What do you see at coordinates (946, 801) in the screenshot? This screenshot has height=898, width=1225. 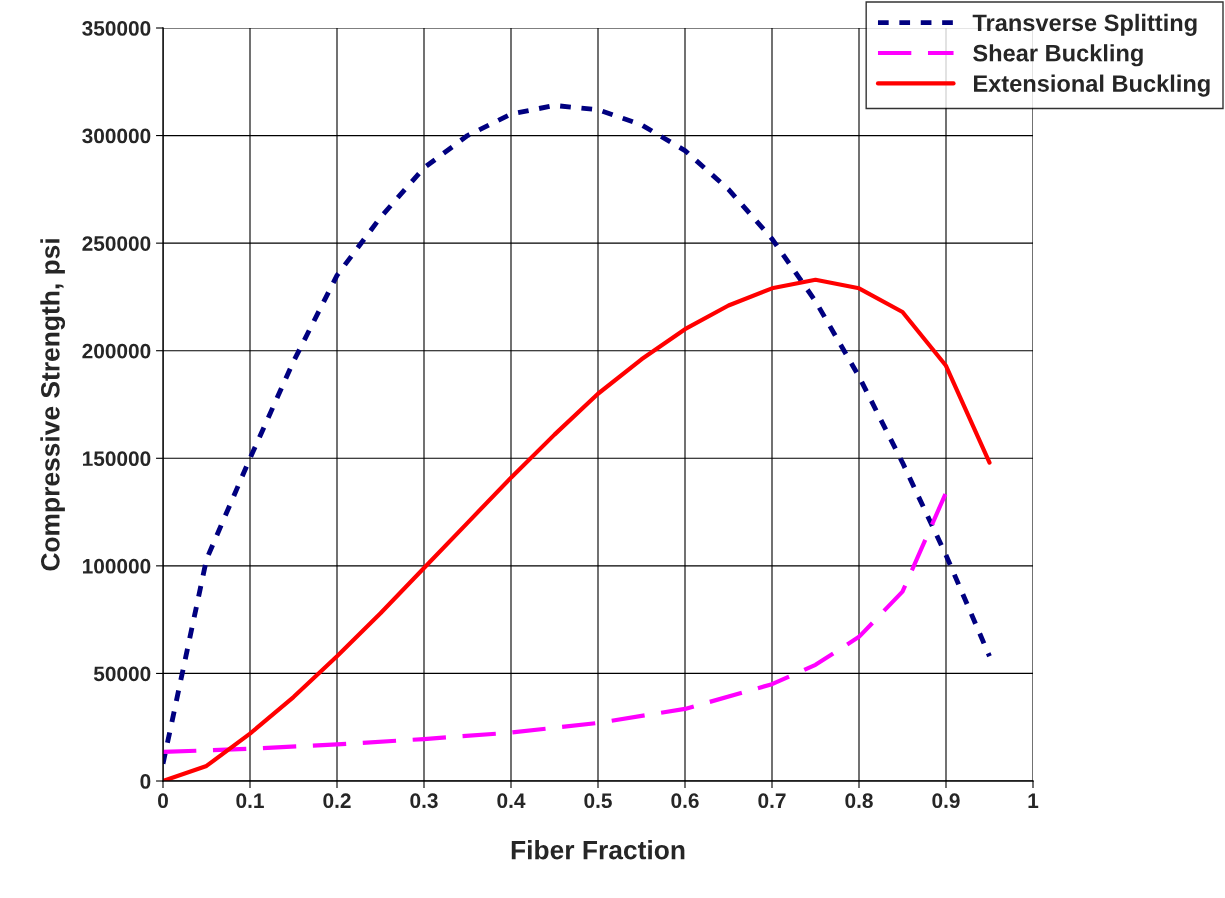 I see `x-tick-label: 0.9` at bounding box center [946, 801].